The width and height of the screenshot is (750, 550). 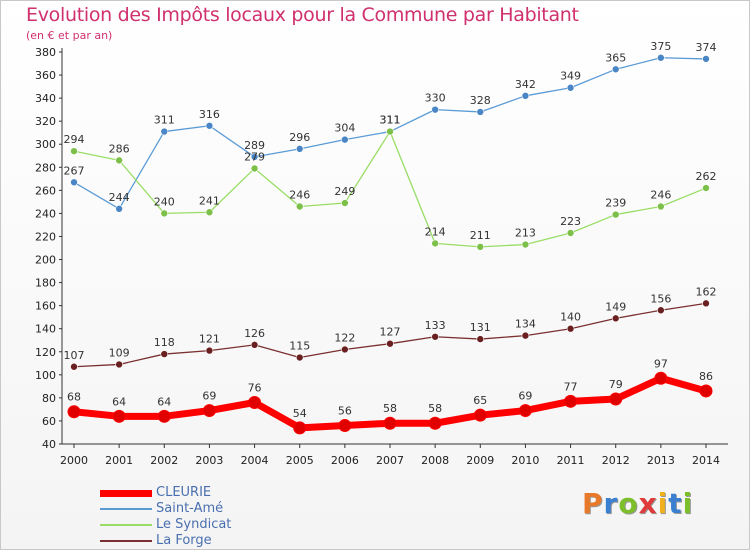 I want to click on x-tick-label: 2002, so click(x=164, y=460).